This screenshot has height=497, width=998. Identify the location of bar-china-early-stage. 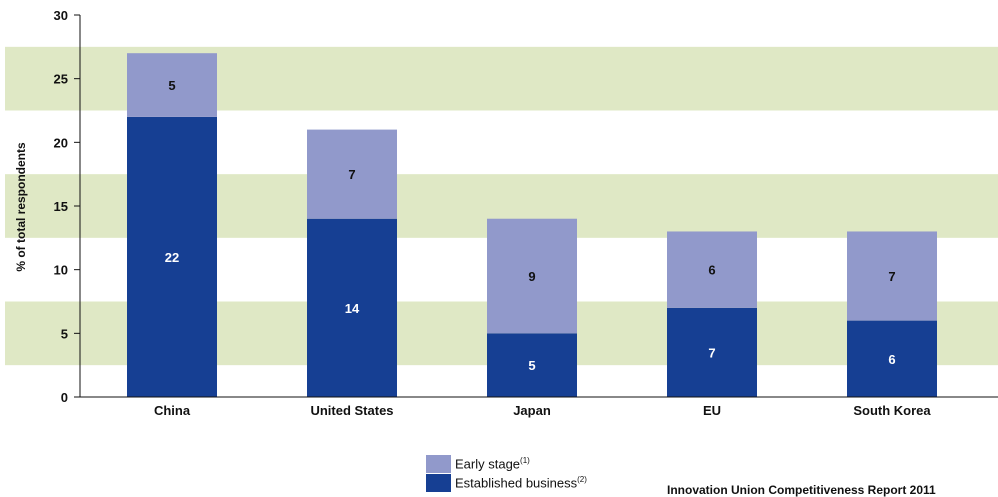
(172, 85).